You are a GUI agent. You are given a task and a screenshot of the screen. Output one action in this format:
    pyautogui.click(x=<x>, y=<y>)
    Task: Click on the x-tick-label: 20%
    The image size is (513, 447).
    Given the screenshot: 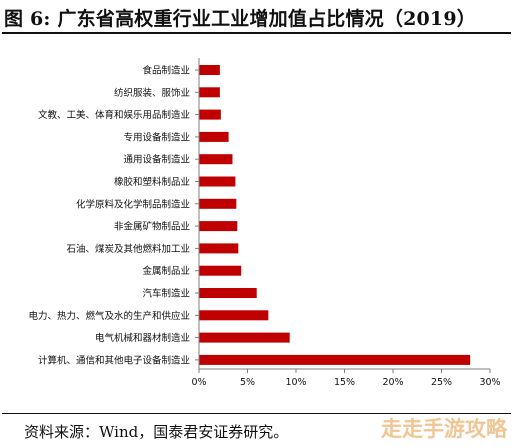 What is the action you would take?
    pyautogui.click(x=392, y=382)
    